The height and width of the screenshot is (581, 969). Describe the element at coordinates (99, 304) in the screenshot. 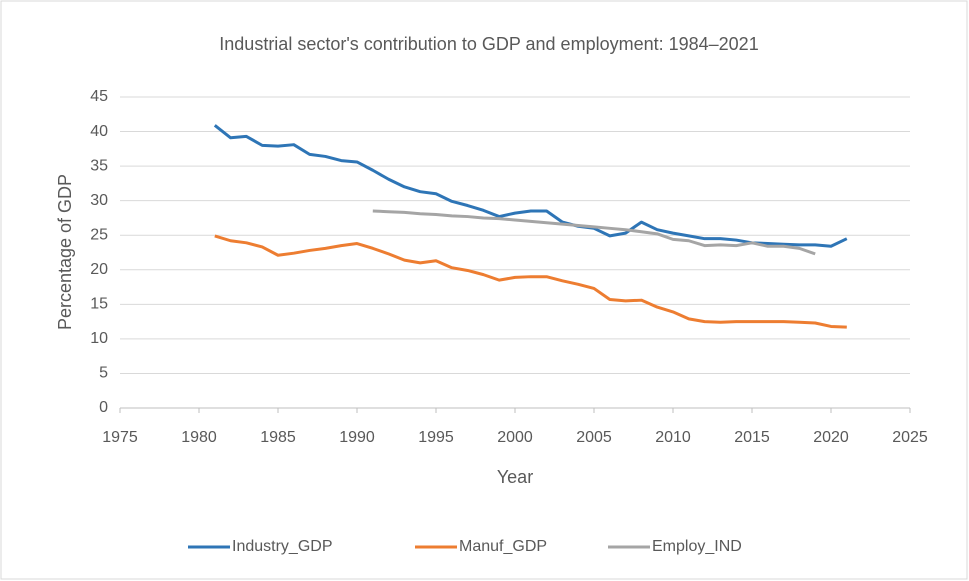

I see `y-tick-label: 15` at that location.